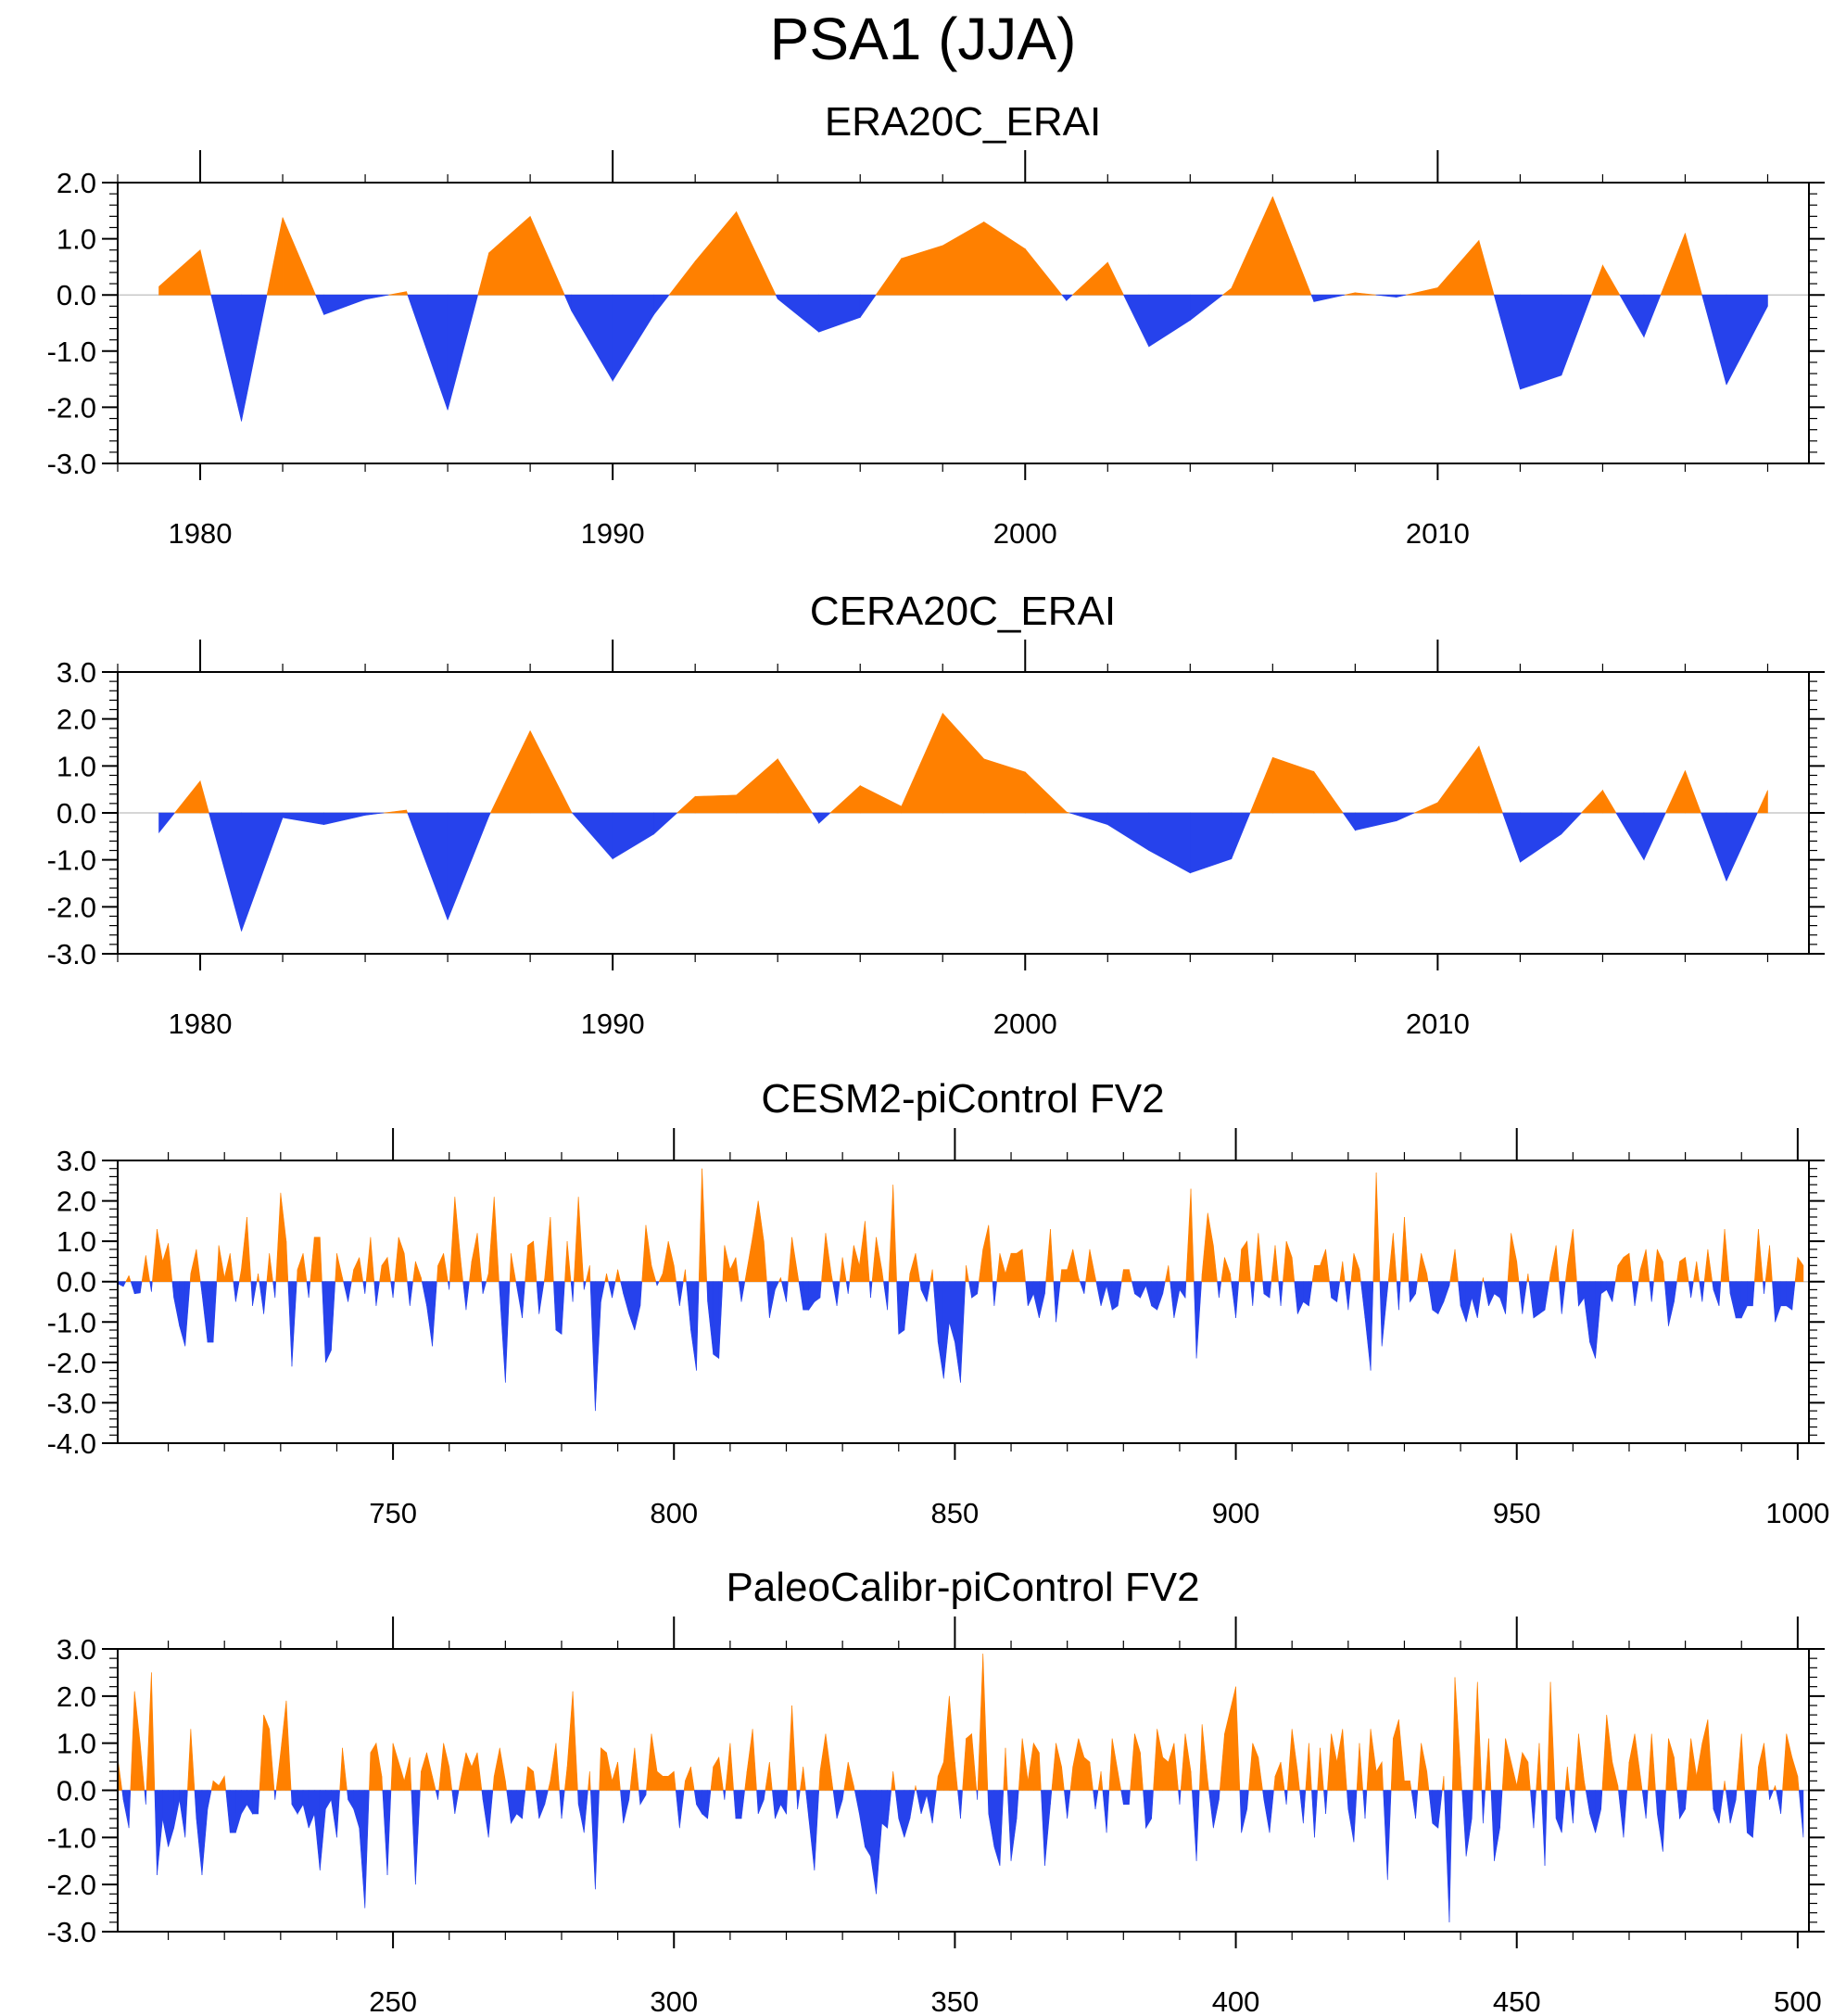  I want to click on x-tick-label: 800, so click(674, 1513).